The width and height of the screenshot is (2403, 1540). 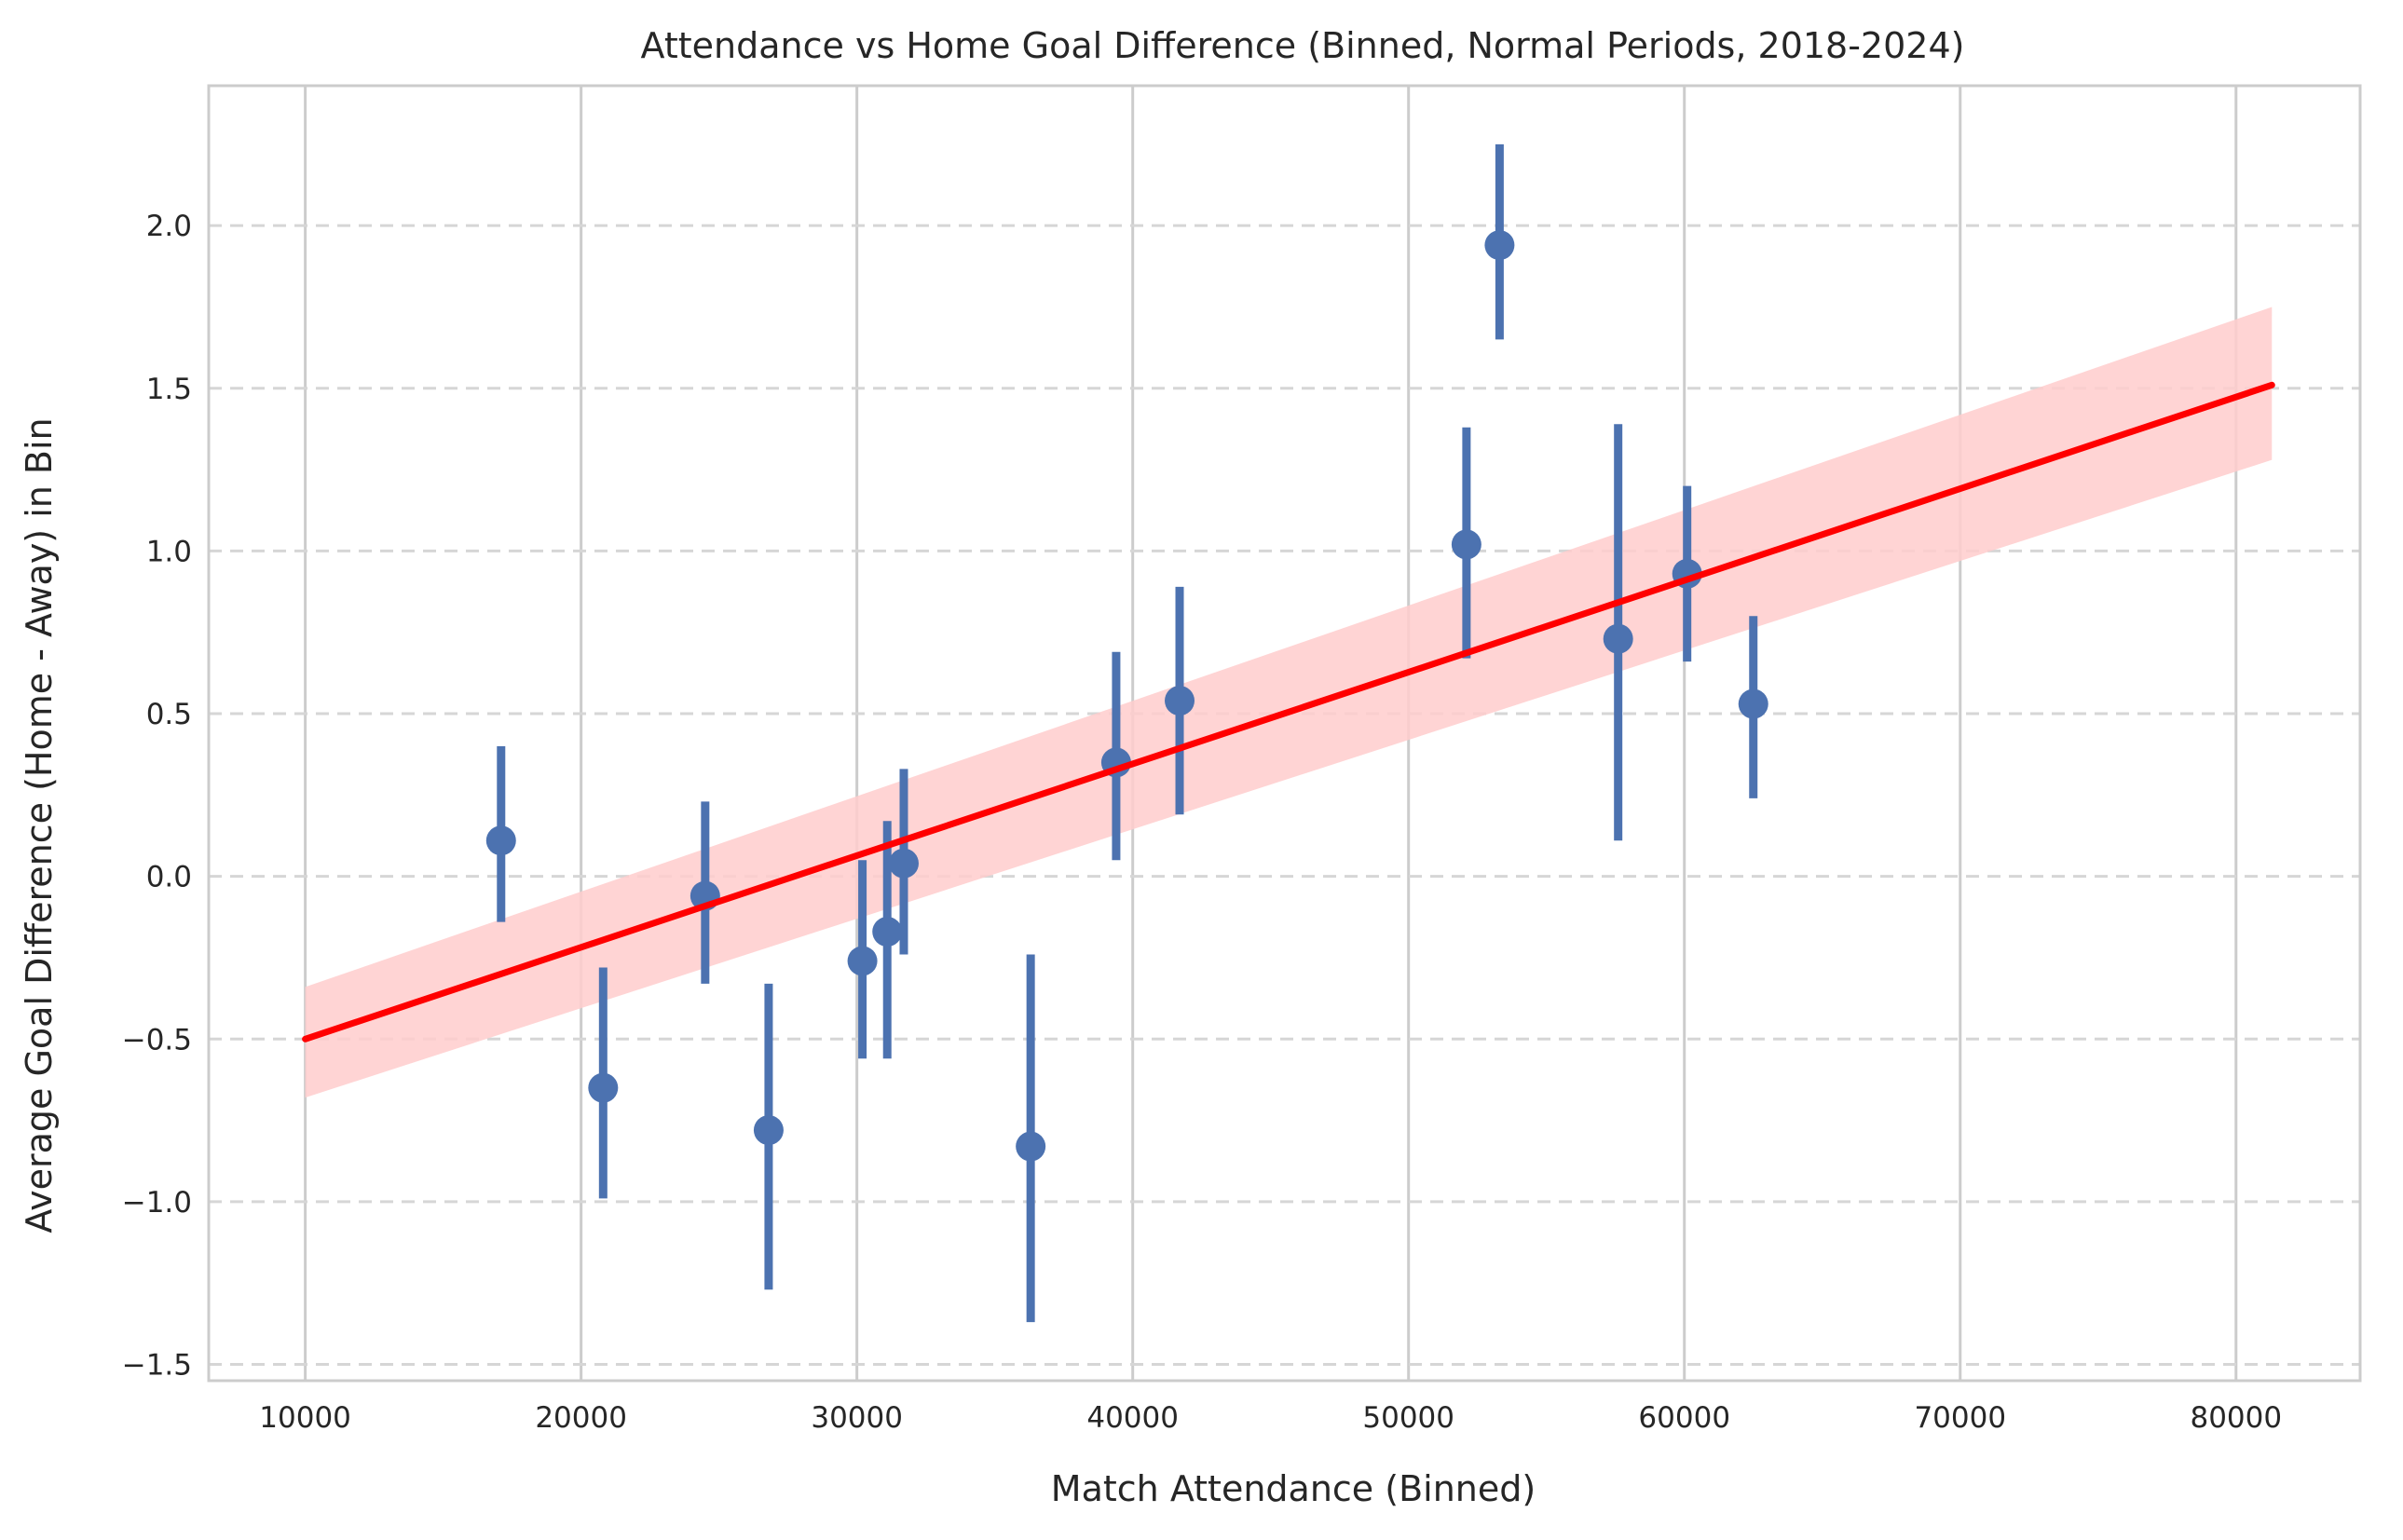 What do you see at coordinates (169, 714) in the screenshot?
I see `y-tick-label: 0.5` at bounding box center [169, 714].